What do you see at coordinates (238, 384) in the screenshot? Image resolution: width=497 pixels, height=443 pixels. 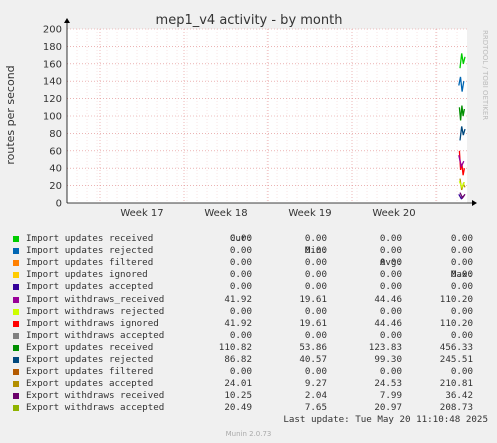 I see `value-cur: 24.01` at bounding box center [238, 384].